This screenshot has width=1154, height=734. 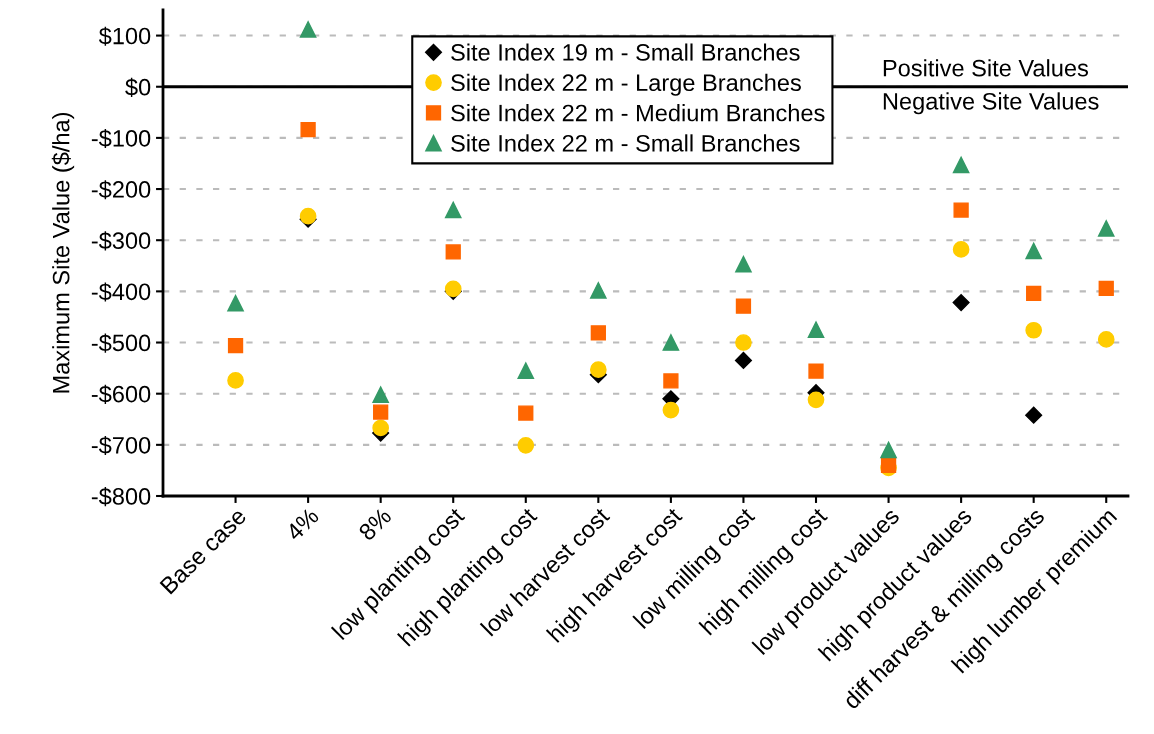 What do you see at coordinates (63, 252) in the screenshot?
I see `y-axis-title: Maximum Site Value ($/ha)` at bounding box center [63, 252].